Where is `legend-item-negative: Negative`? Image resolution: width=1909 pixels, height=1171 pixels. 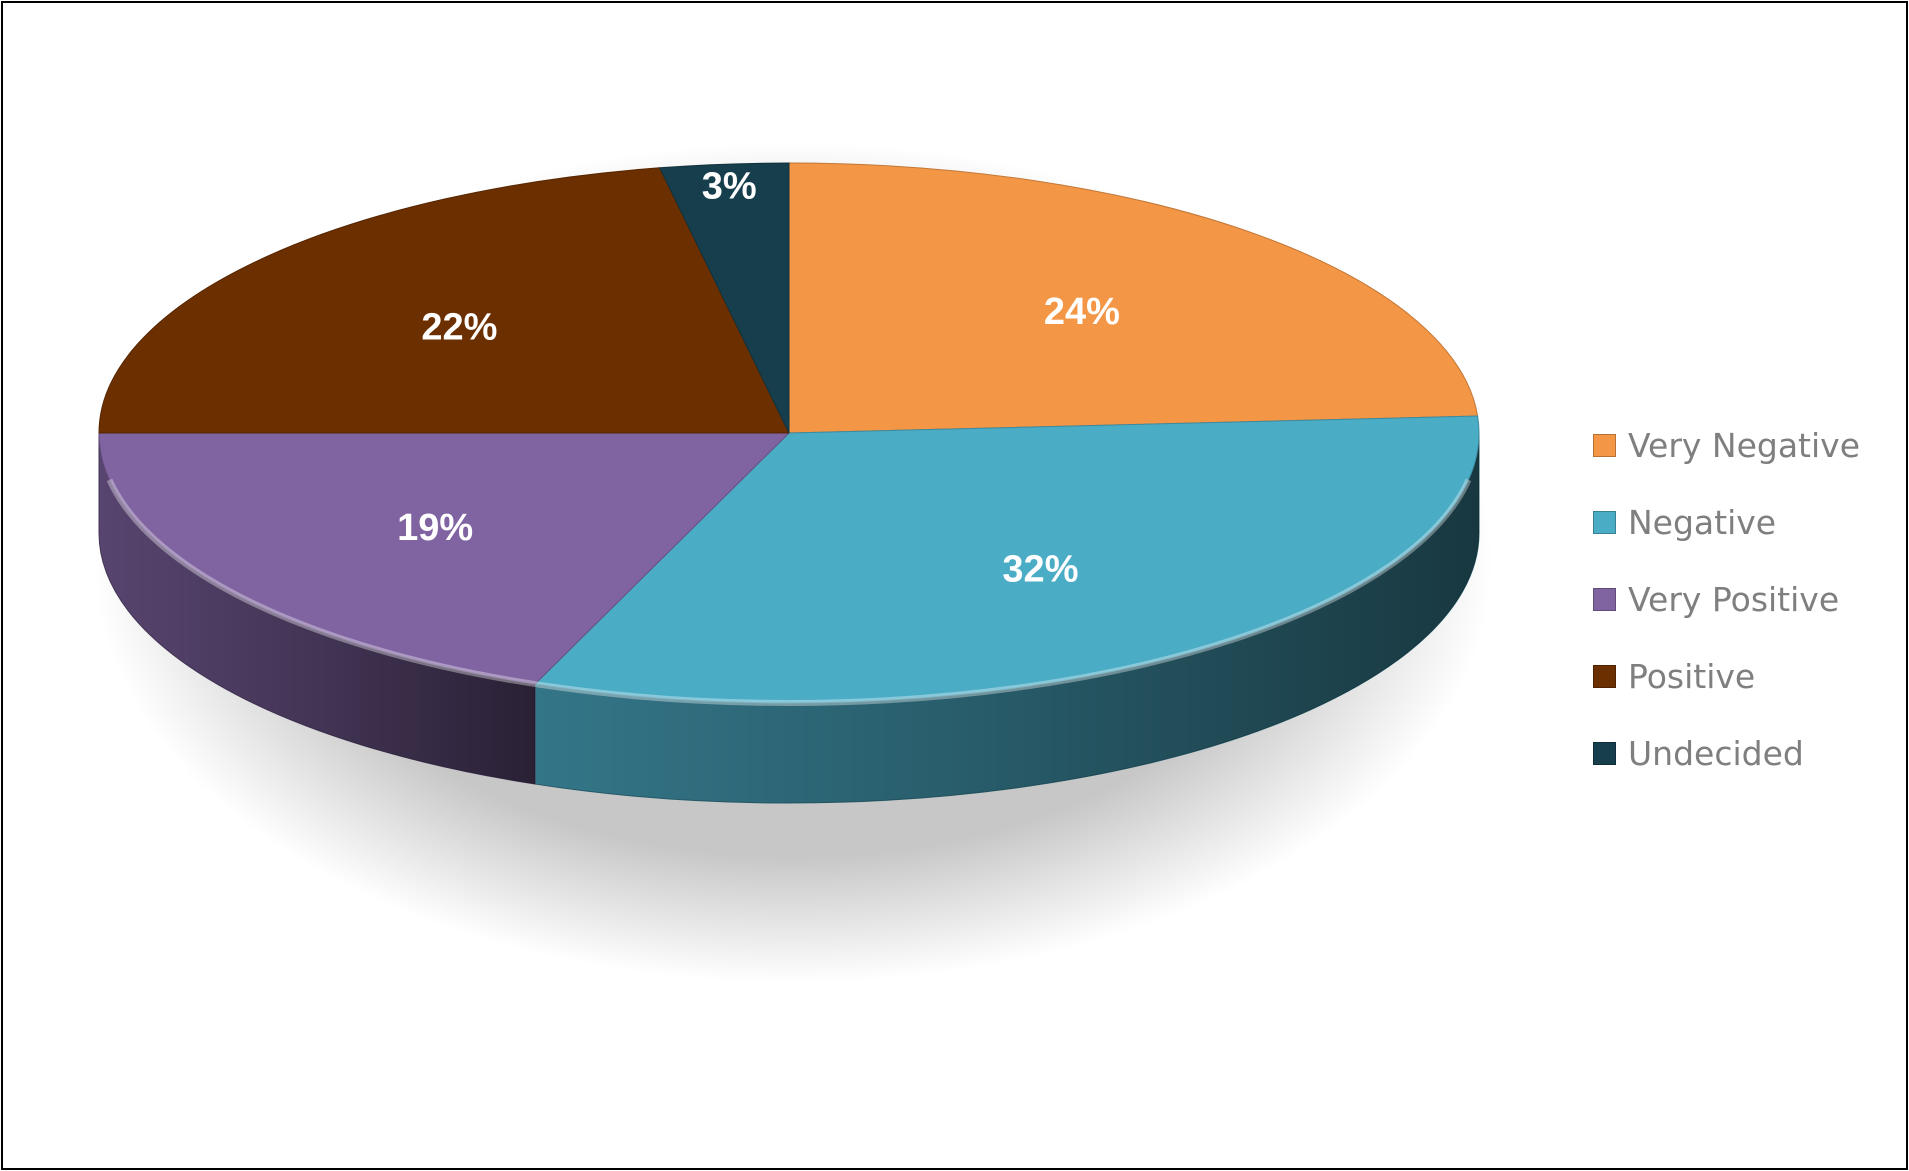 legend-item-negative: Negative is located at coordinates (1726, 522).